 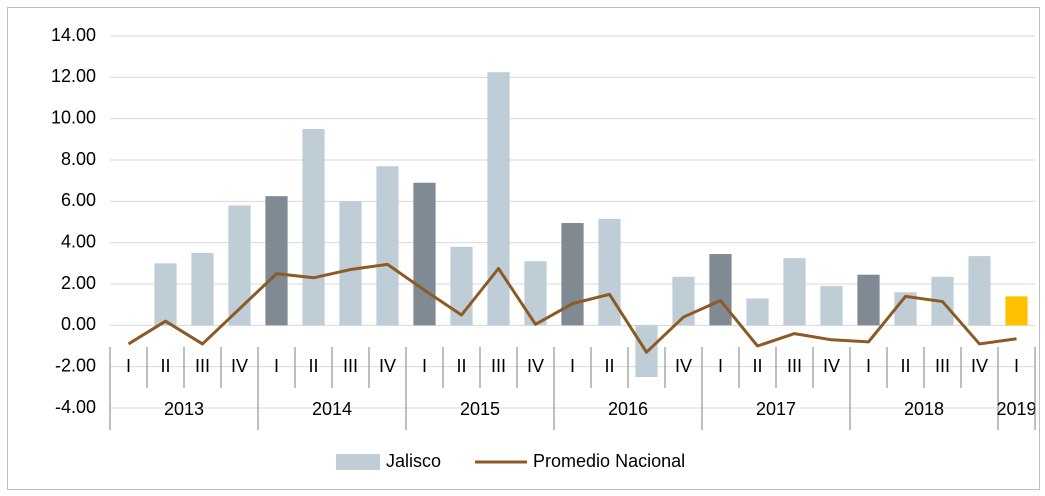 I want to click on legend-swatch, so click(x=358, y=462).